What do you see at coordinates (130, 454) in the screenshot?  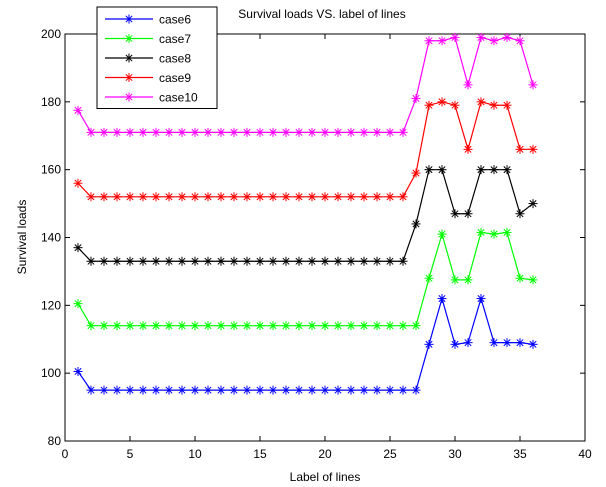 I see `x-tick-label: 5` at bounding box center [130, 454].